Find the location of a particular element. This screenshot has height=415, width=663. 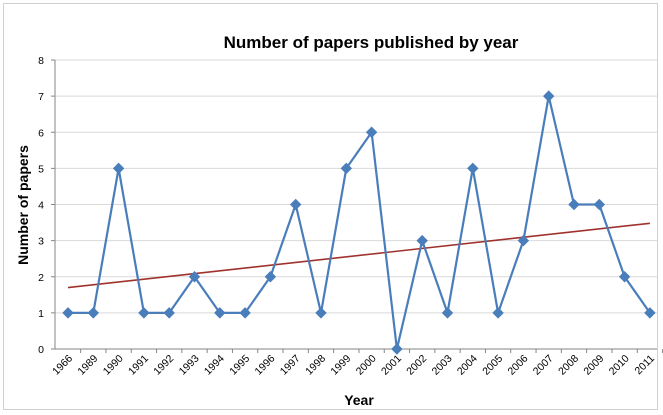

data-point-2008 is located at coordinates (574, 204).